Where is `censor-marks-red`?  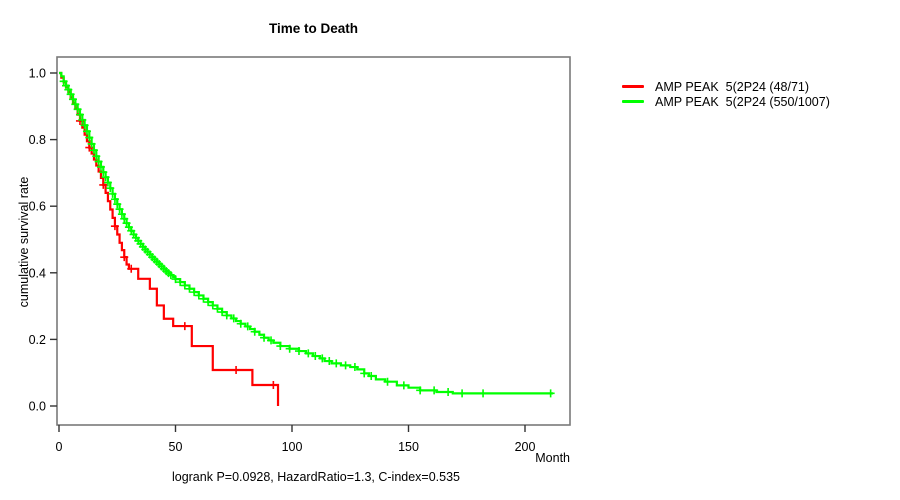 censor-marks-red is located at coordinates (176, 253).